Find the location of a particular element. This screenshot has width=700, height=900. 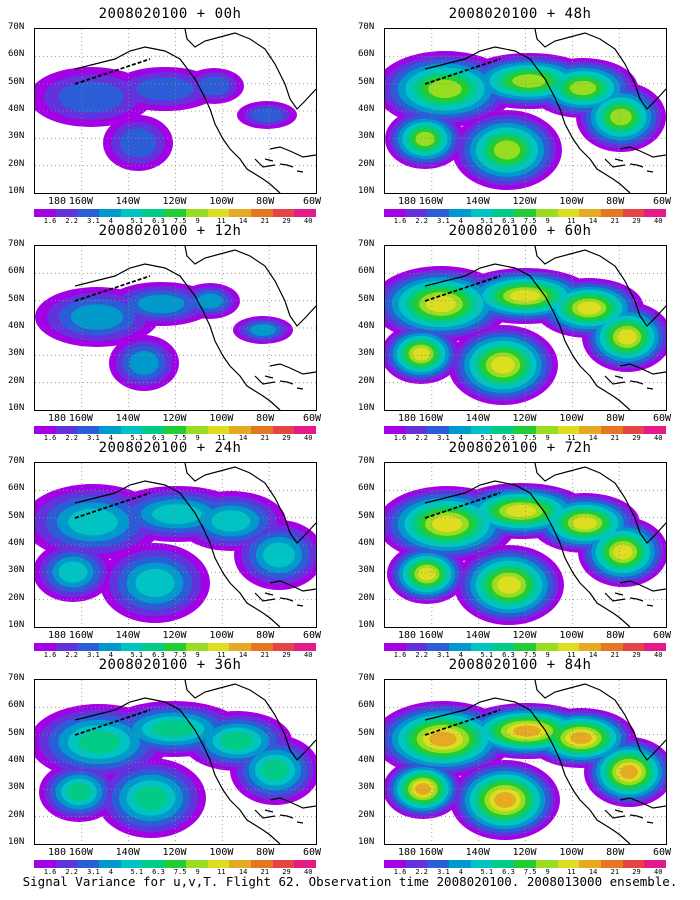

colorbar-label: 29 is located at coordinates (286, 438).